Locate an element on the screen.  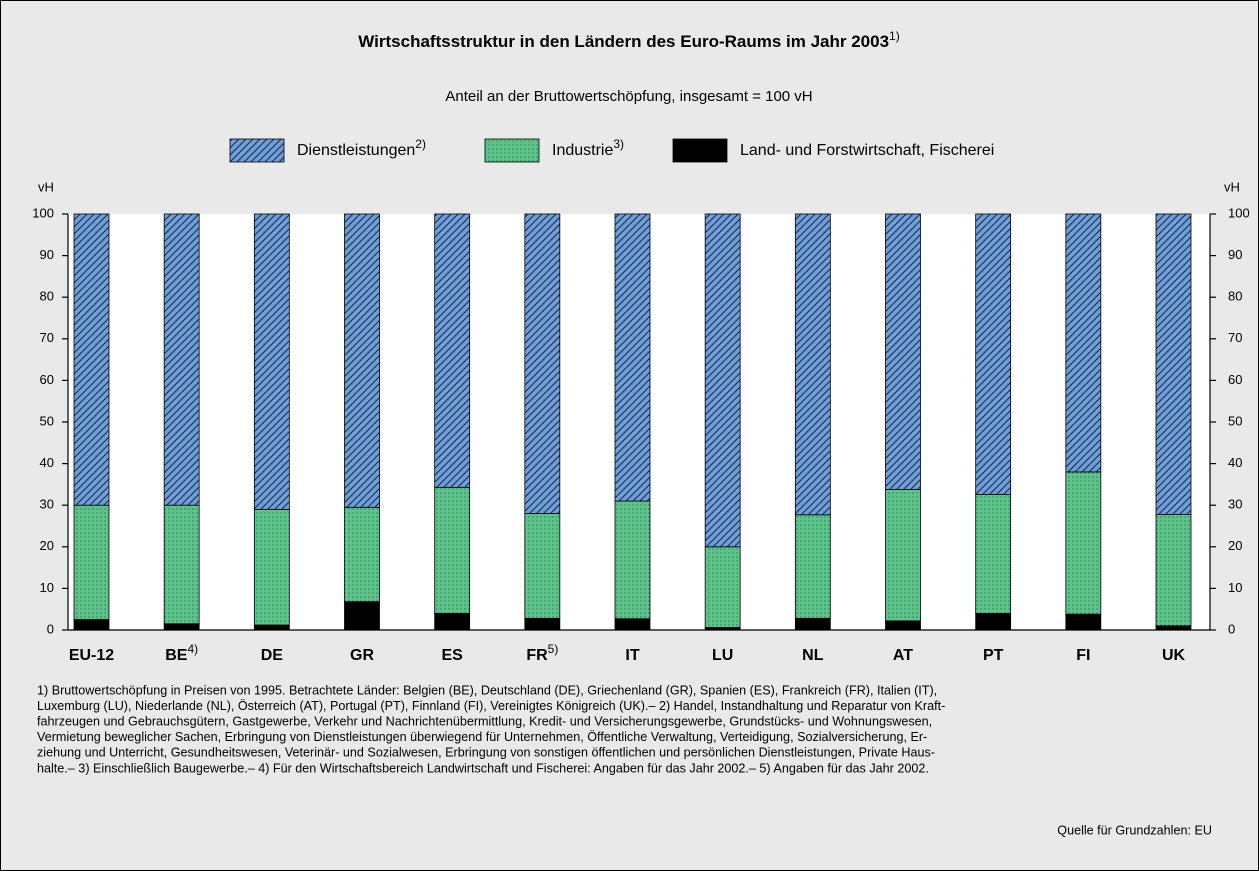
x-tick-label: DE is located at coordinates (272, 655).